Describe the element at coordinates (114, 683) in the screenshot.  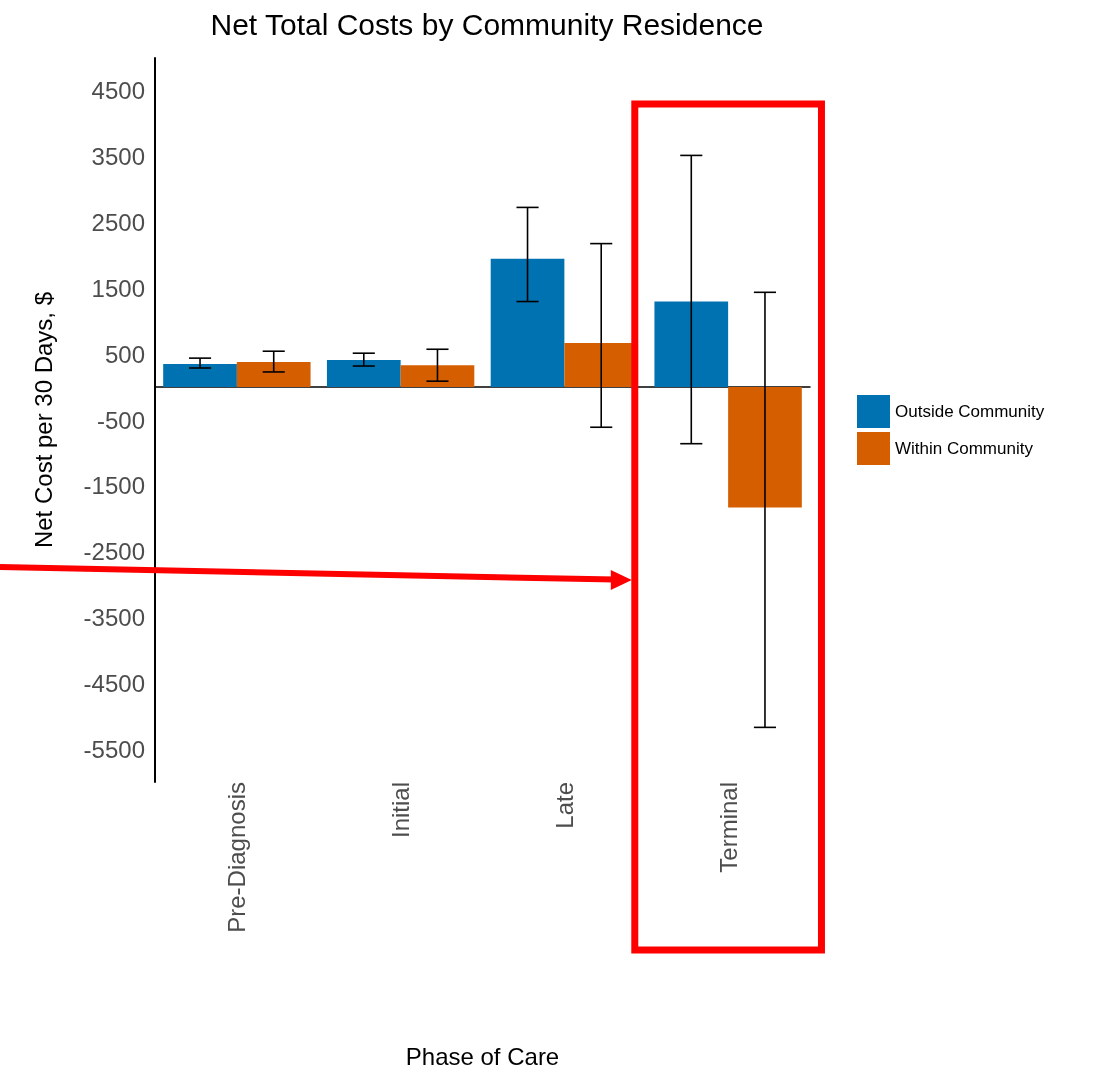
I see `y-tick-label: -4500` at that location.